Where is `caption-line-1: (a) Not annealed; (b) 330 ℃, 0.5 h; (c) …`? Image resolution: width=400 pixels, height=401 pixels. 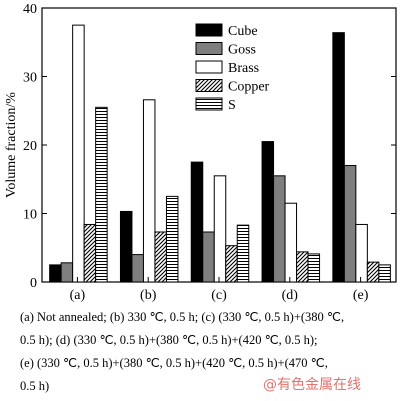 caption-line-1: (a) Not annealed; (b) 330 ℃, 0.5 h; (c) … is located at coordinates (182, 317).